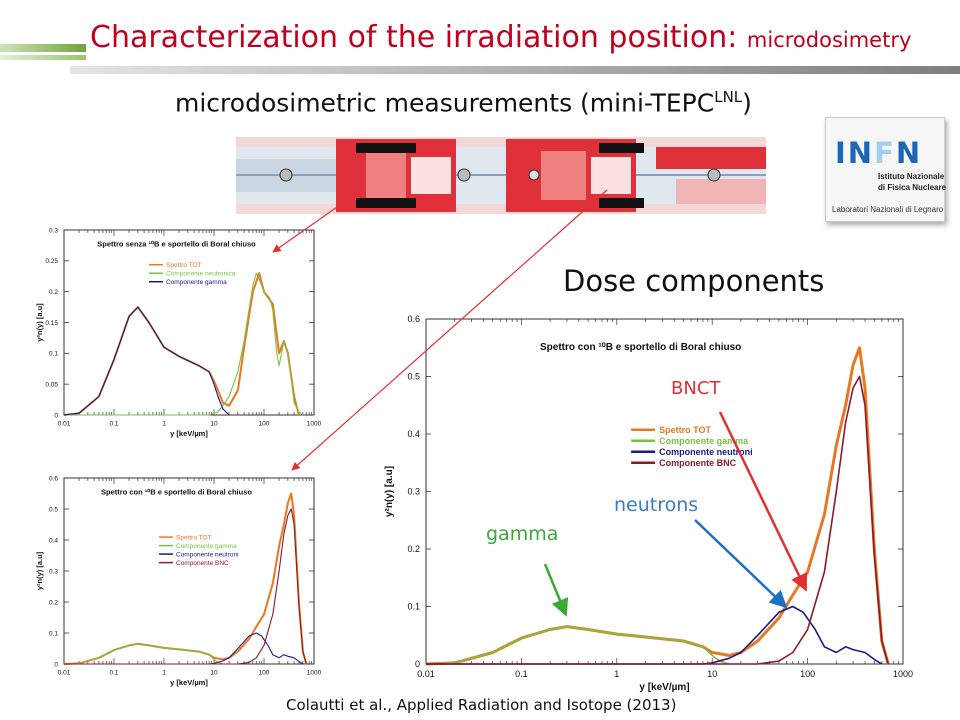  What do you see at coordinates (696, 388) in the screenshot?
I see `annotation-bnct: BNCT` at bounding box center [696, 388].